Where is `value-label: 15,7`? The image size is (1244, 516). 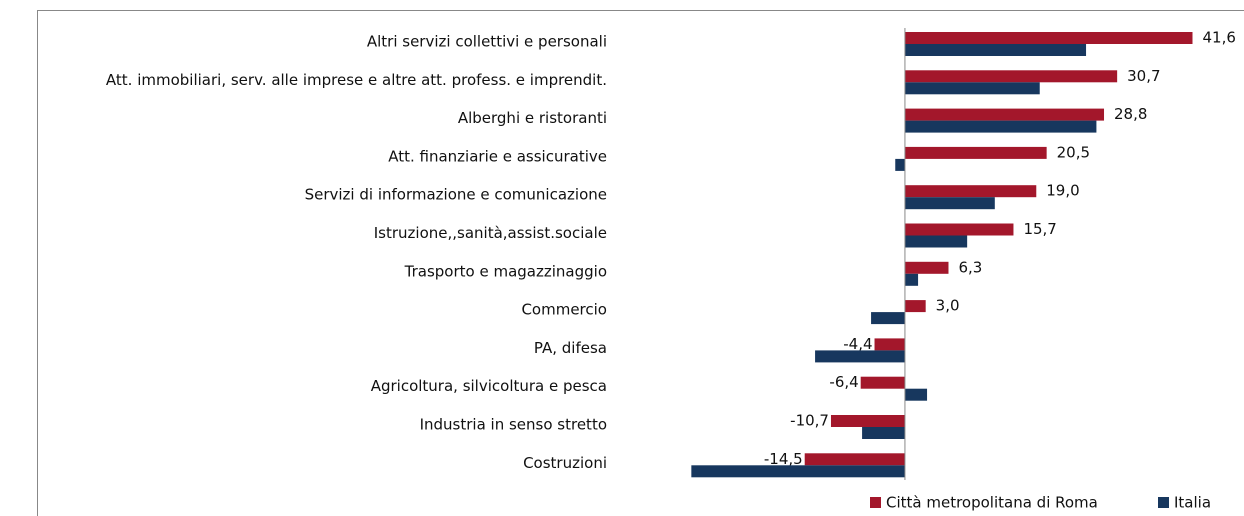 value-label: 15,7 is located at coordinates (1039, 229).